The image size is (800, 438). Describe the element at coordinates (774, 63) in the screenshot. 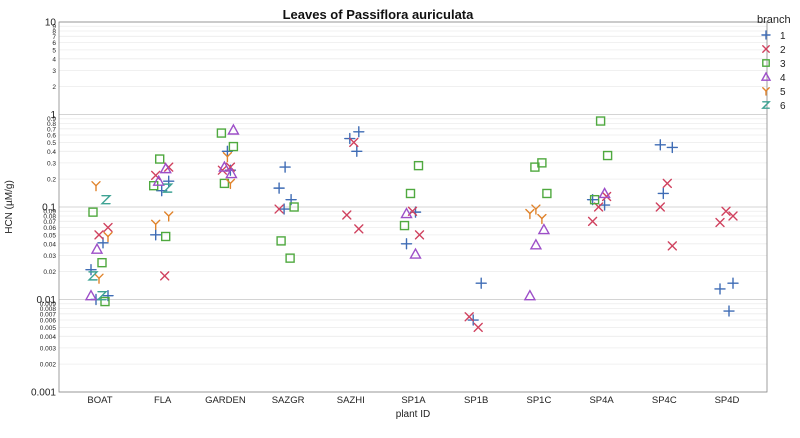

I see `legend: branch 1 2 3 4 5 6` at that location.